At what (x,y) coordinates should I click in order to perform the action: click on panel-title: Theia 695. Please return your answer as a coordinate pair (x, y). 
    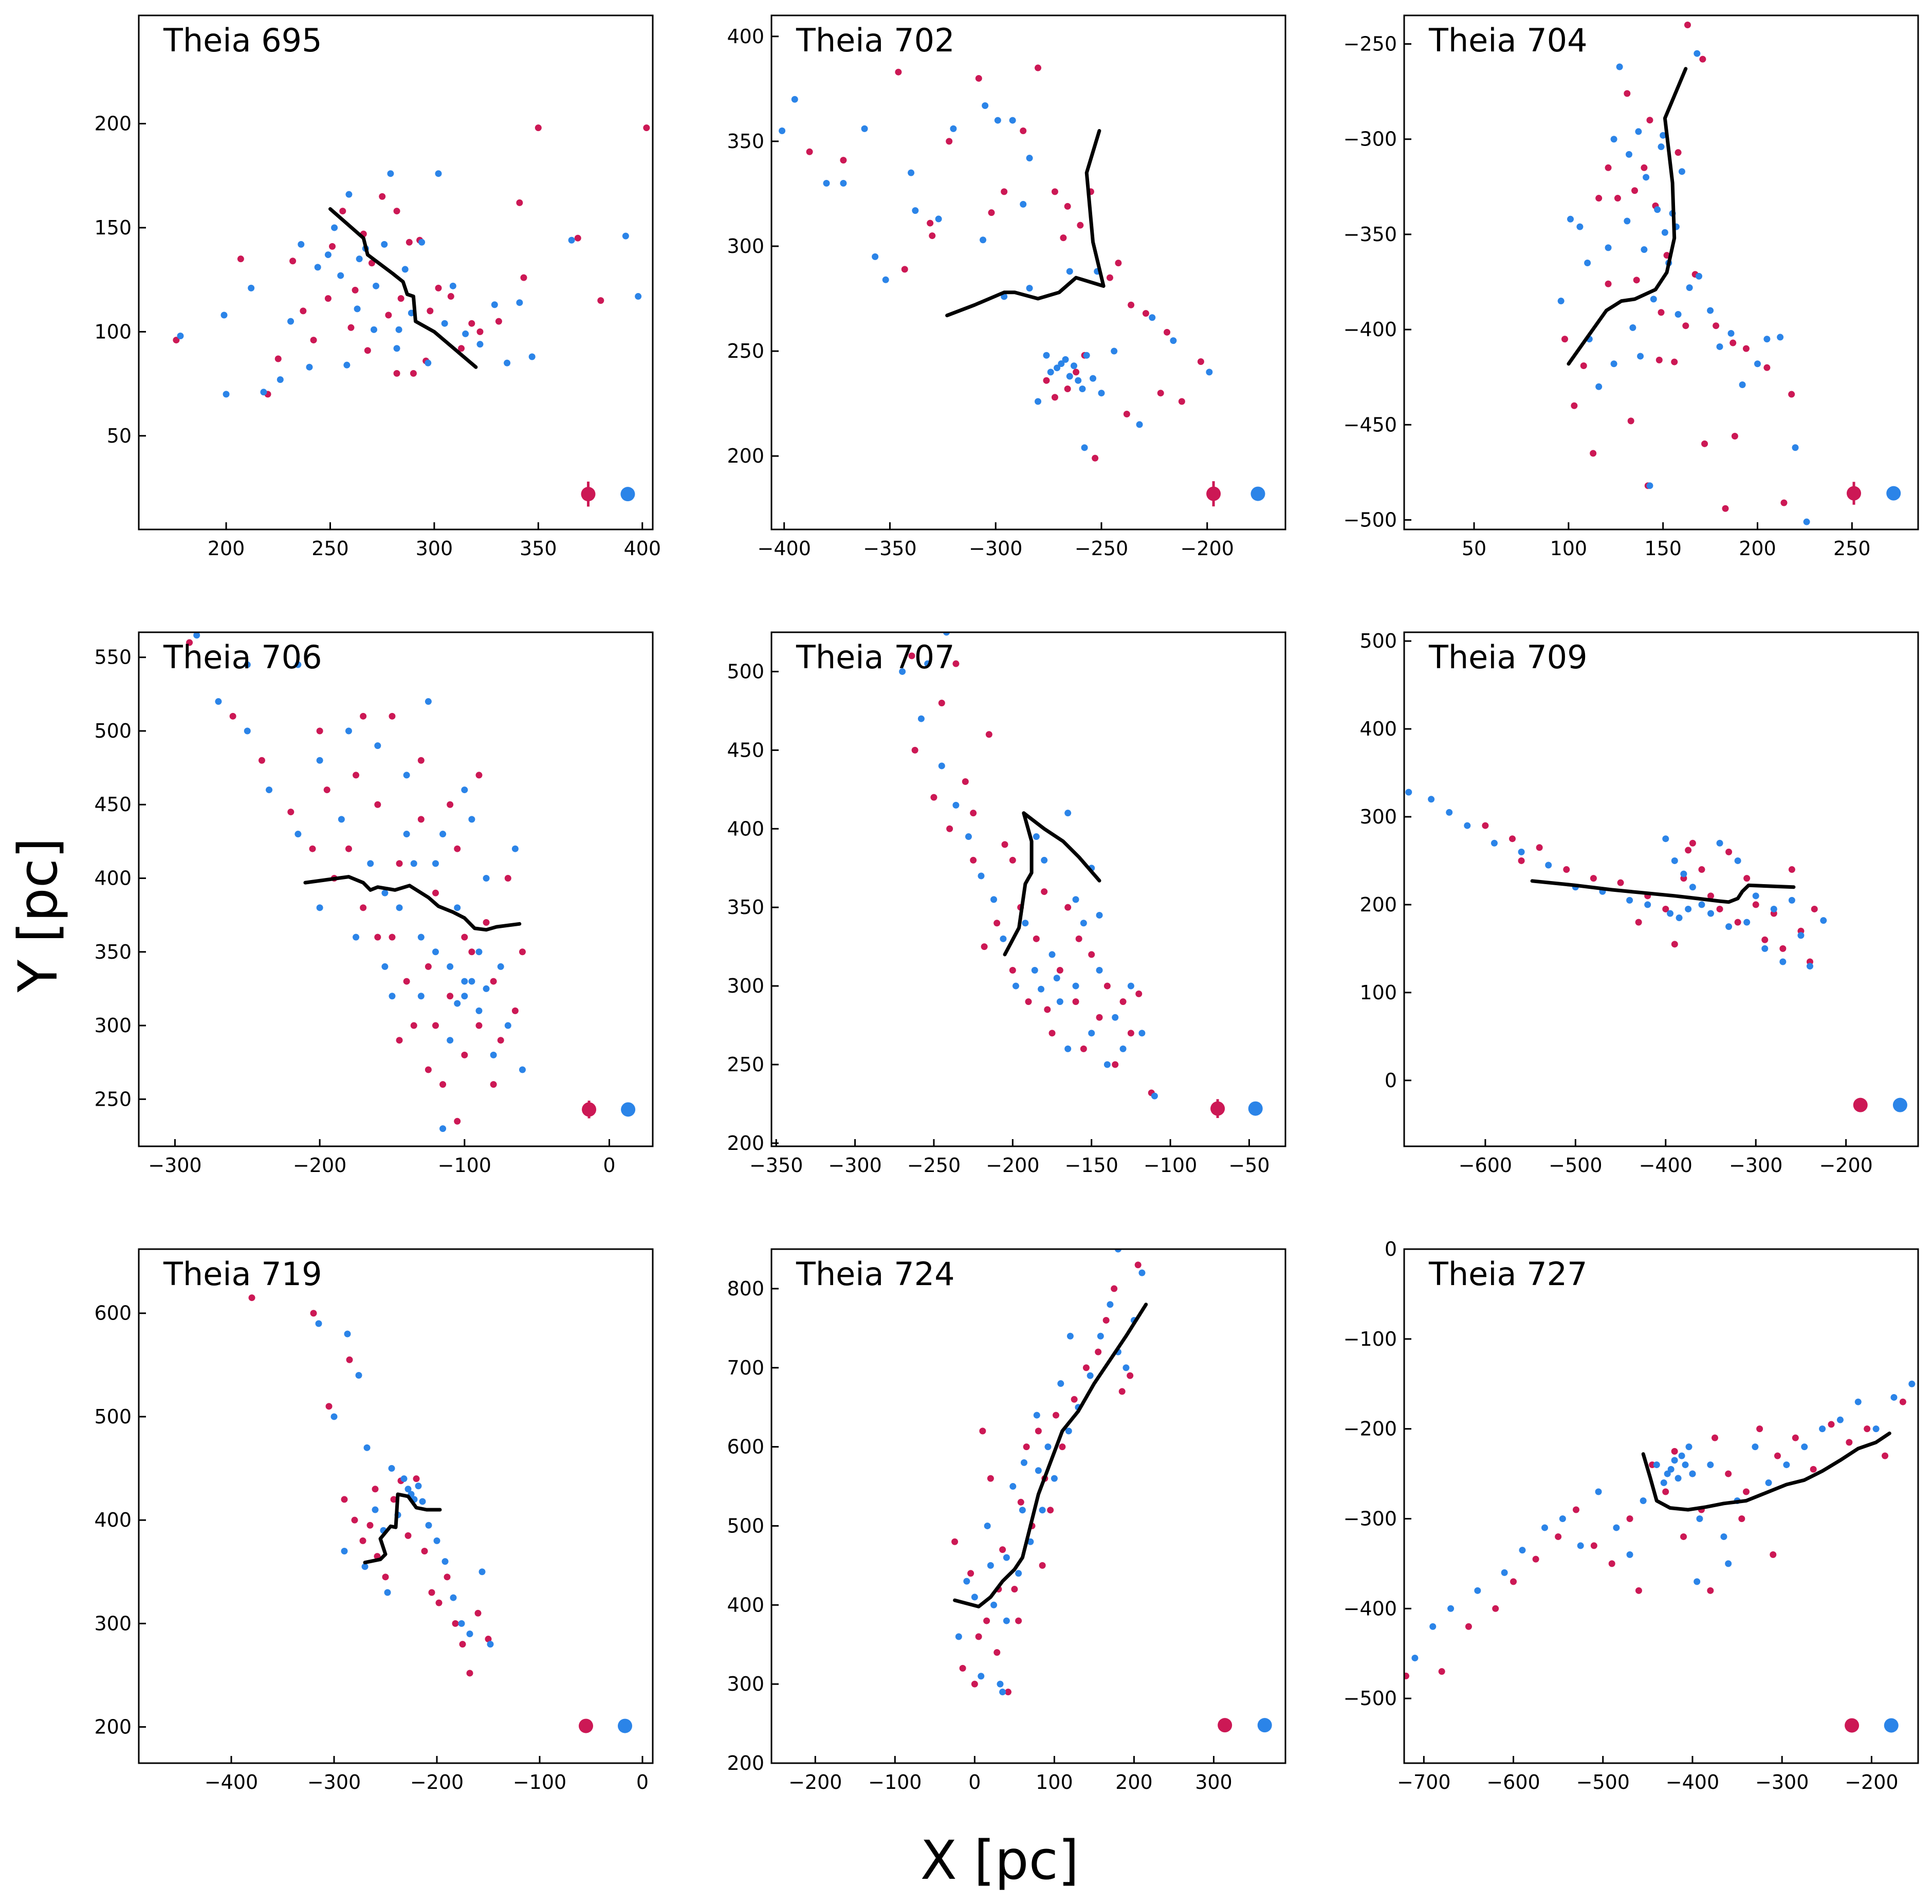
    Looking at the image, I should click on (243, 40).